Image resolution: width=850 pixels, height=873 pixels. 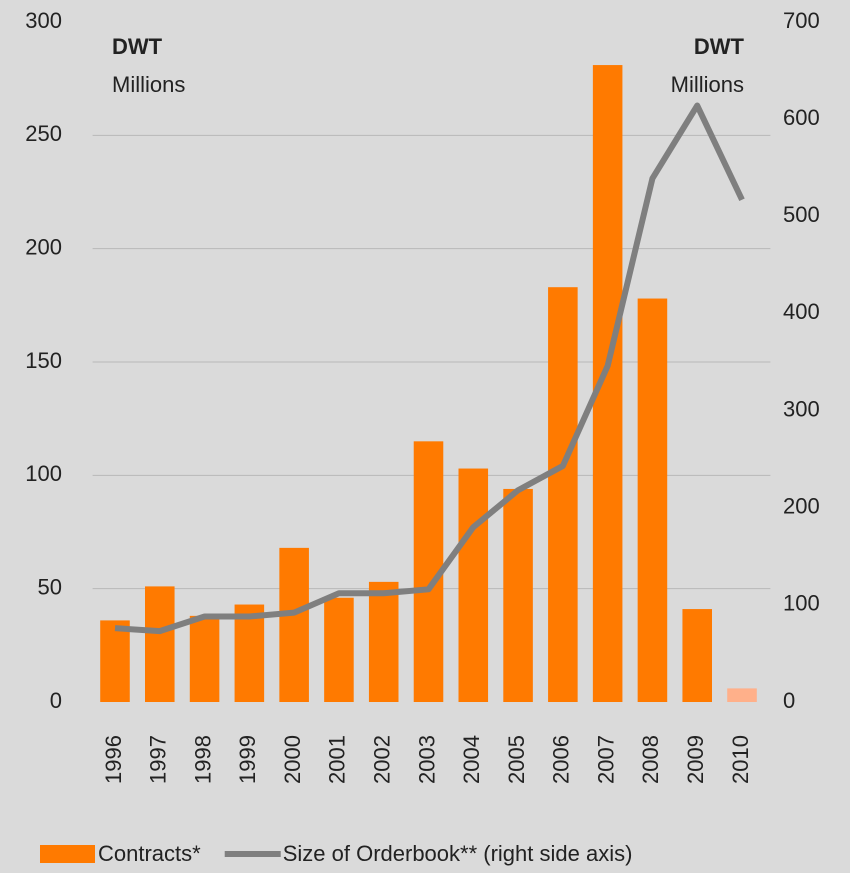 What do you see at coordinates (789, 700) in the screenshot?
I see `y2-tick-label: 0` at bounding box center [789, 700].